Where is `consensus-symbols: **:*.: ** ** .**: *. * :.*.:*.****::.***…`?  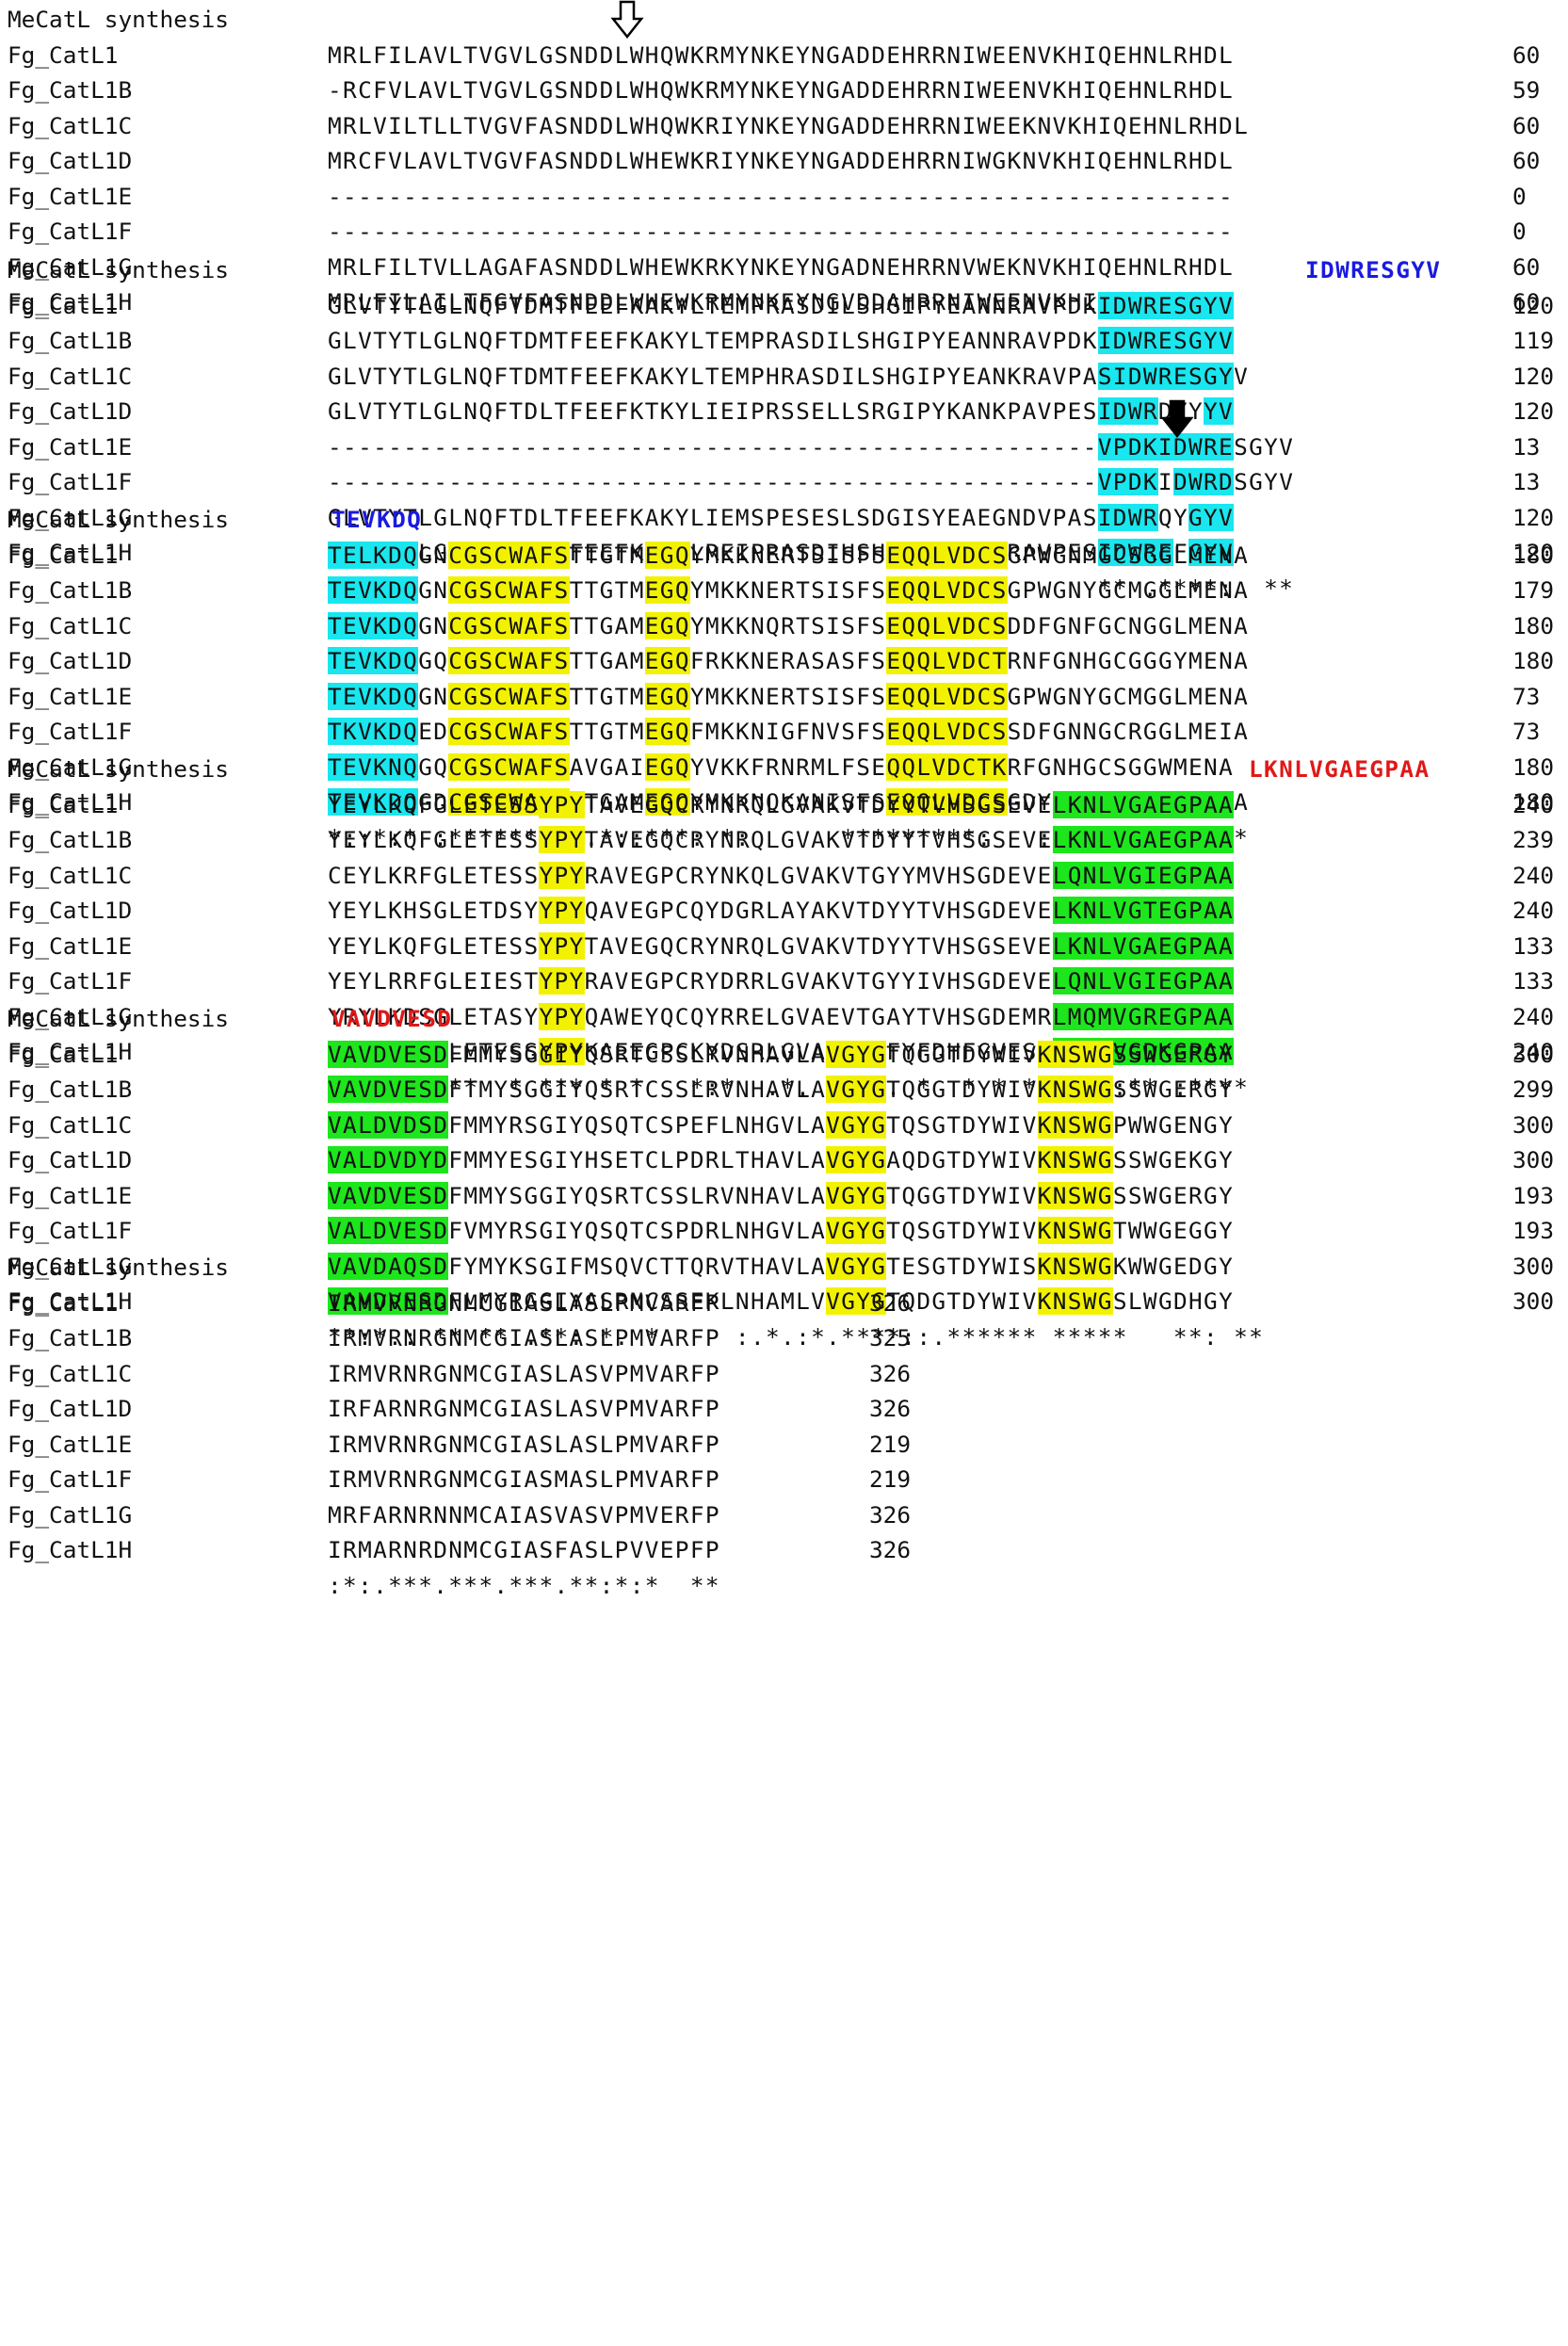 consensus-symbols: **:*.: ** ** .**: *. * :.*.:*.****::.***… is located at coordinates (796, 1336).